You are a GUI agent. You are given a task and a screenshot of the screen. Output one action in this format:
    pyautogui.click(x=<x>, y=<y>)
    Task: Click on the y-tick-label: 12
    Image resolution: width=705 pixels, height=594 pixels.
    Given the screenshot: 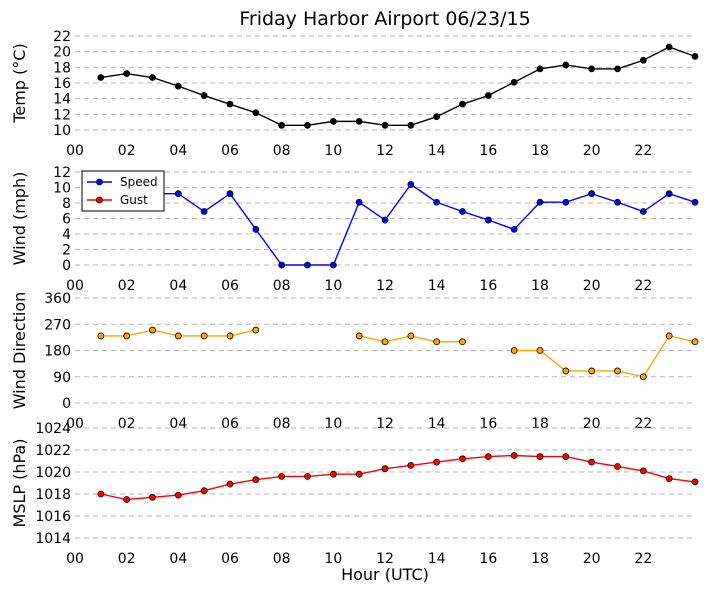 What is the action you would take?
    pyautogui.click(x=62, y=173)
    